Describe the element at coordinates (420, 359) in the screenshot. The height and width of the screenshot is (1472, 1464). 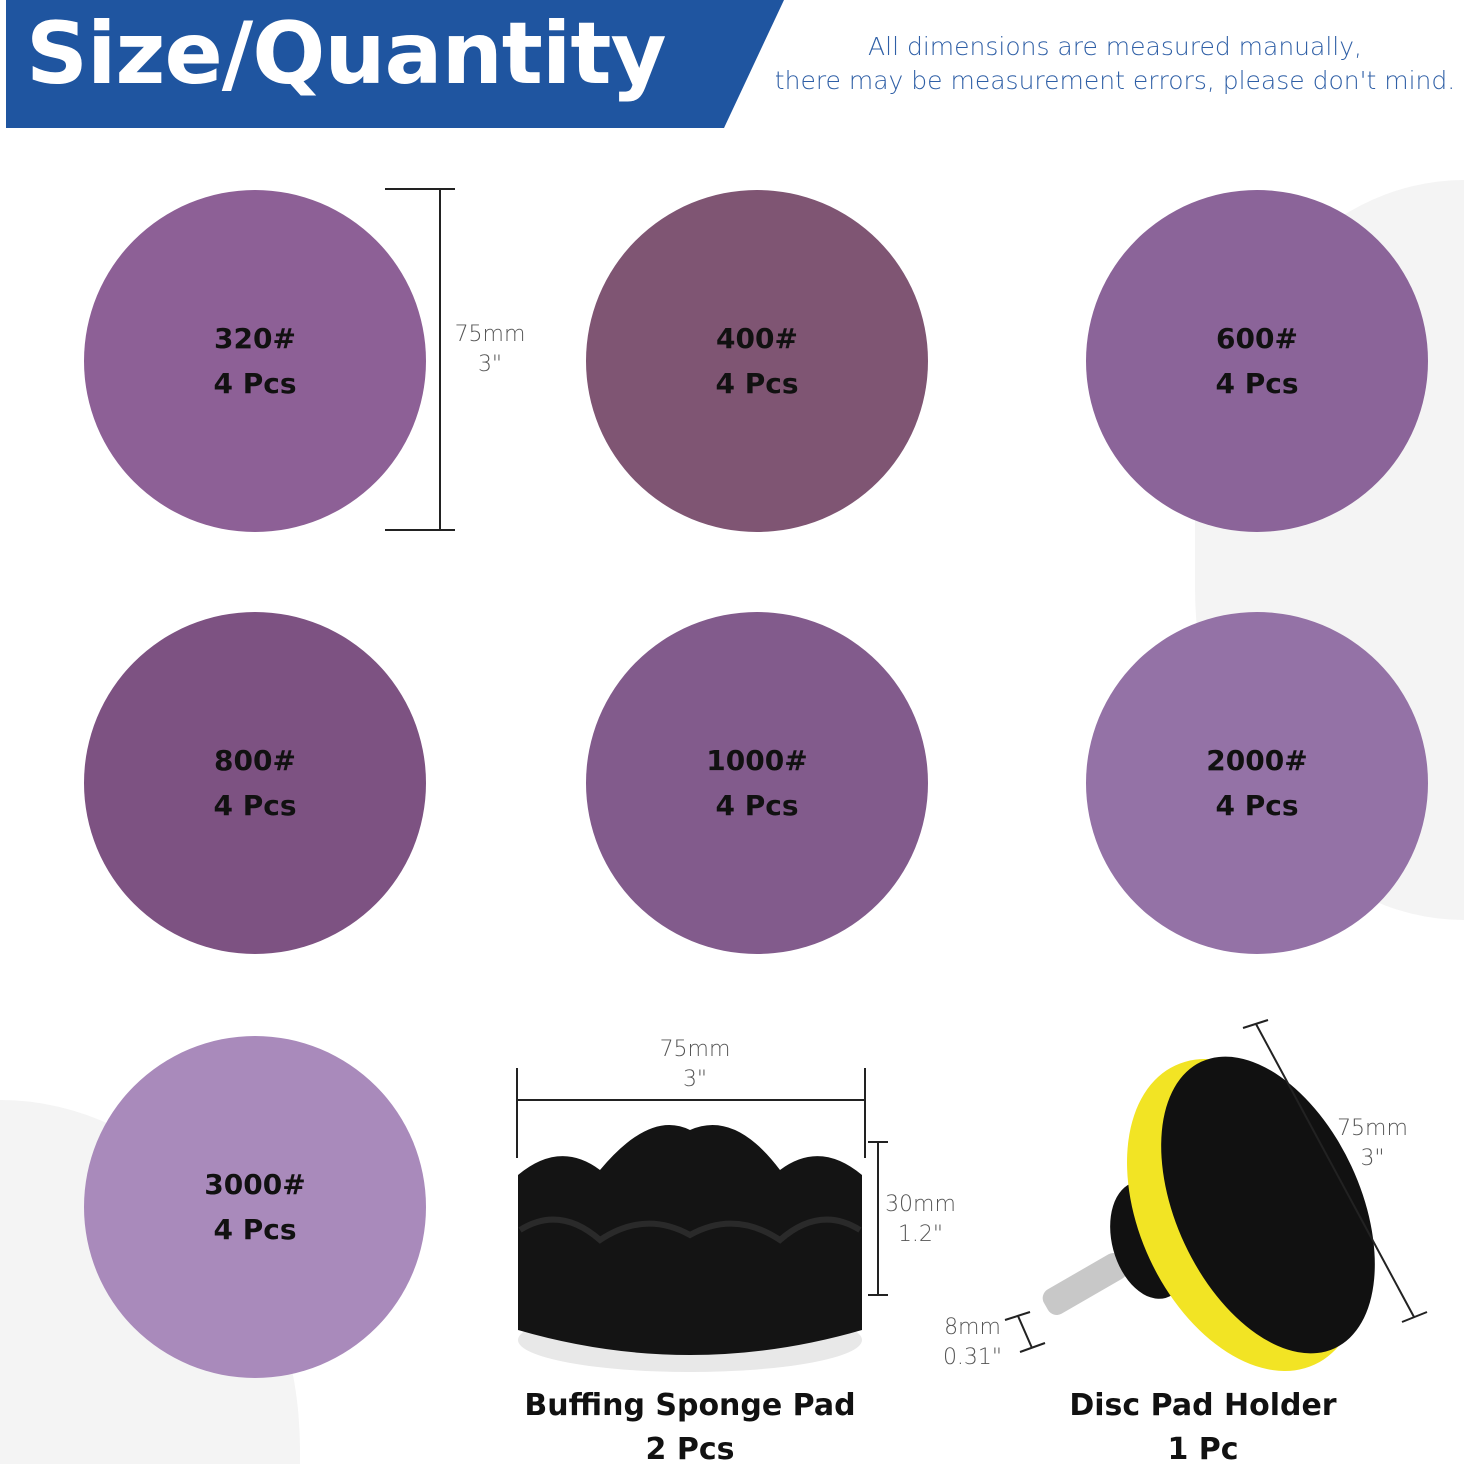
I see `disc-dimension-line` at that location.